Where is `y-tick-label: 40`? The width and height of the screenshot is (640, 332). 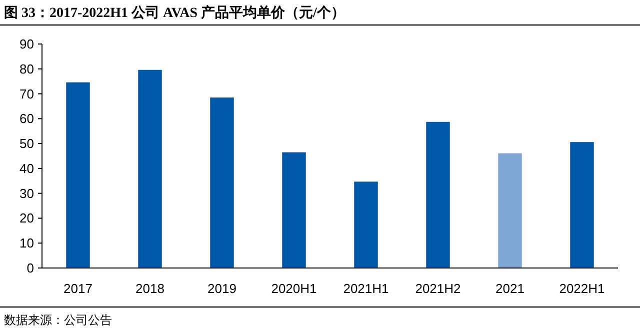 y-tick-label: 40 is located at coordinates (27, 168).